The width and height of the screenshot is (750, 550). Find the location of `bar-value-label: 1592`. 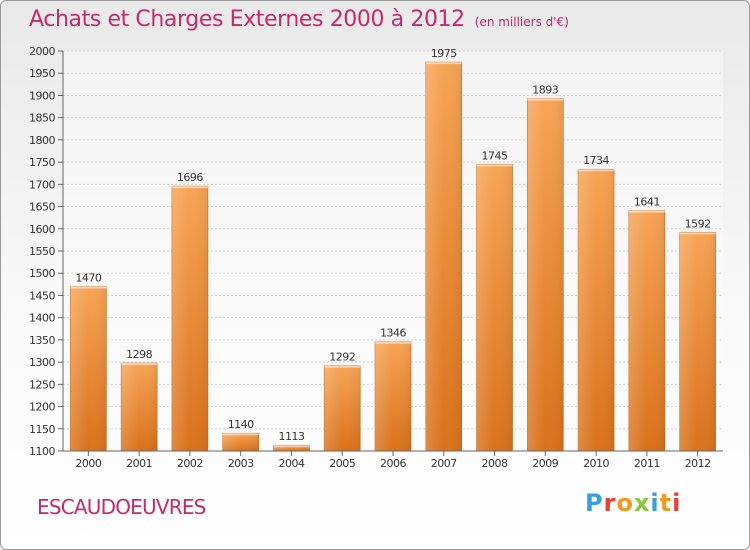

bar-value-label: 1592 is located at coordinates (698, 223).